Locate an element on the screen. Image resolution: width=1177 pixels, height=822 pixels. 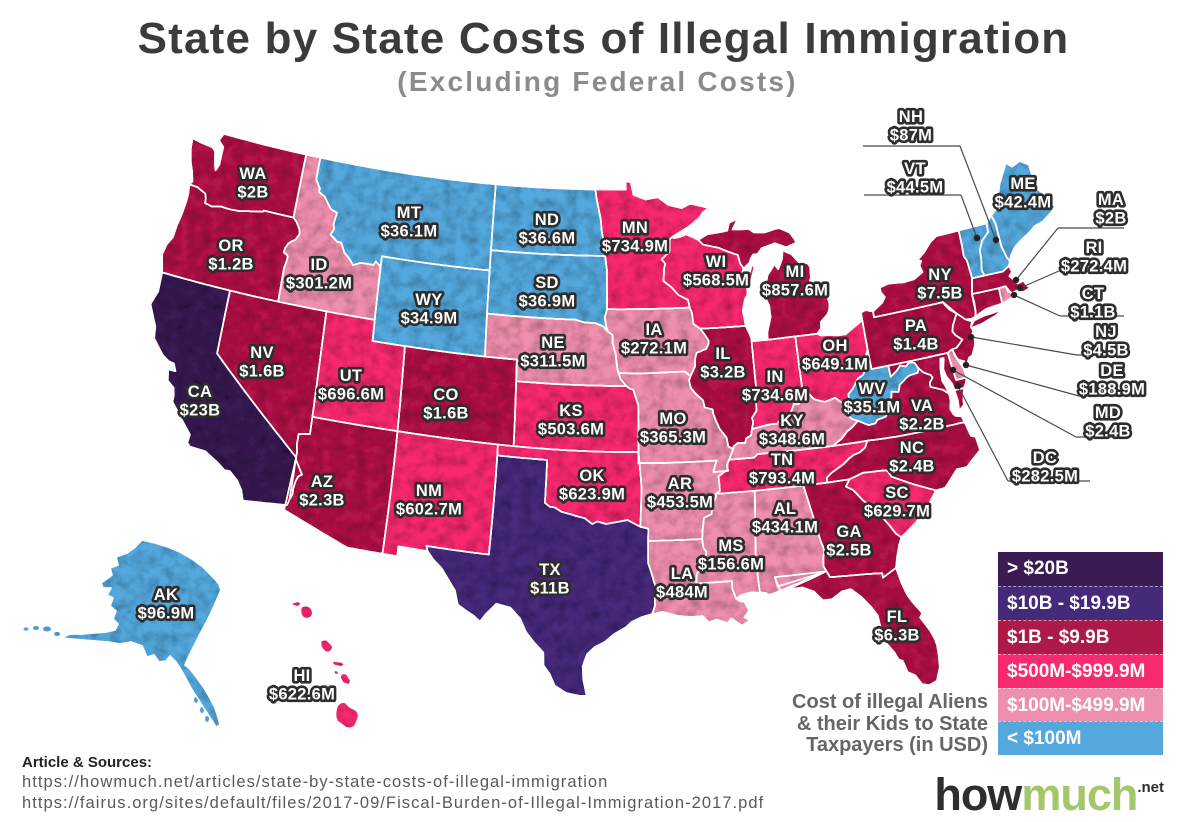
svg-text: ME is located at coordinates (1022, 184).